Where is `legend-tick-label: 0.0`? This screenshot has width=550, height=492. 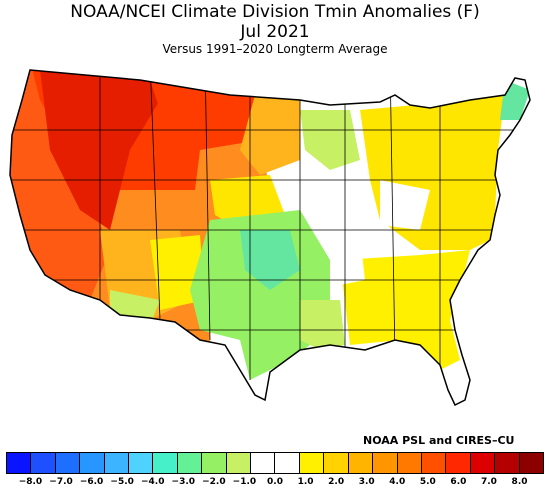 legend-tick-label: 0.0 is located at coordinates (275, 482).